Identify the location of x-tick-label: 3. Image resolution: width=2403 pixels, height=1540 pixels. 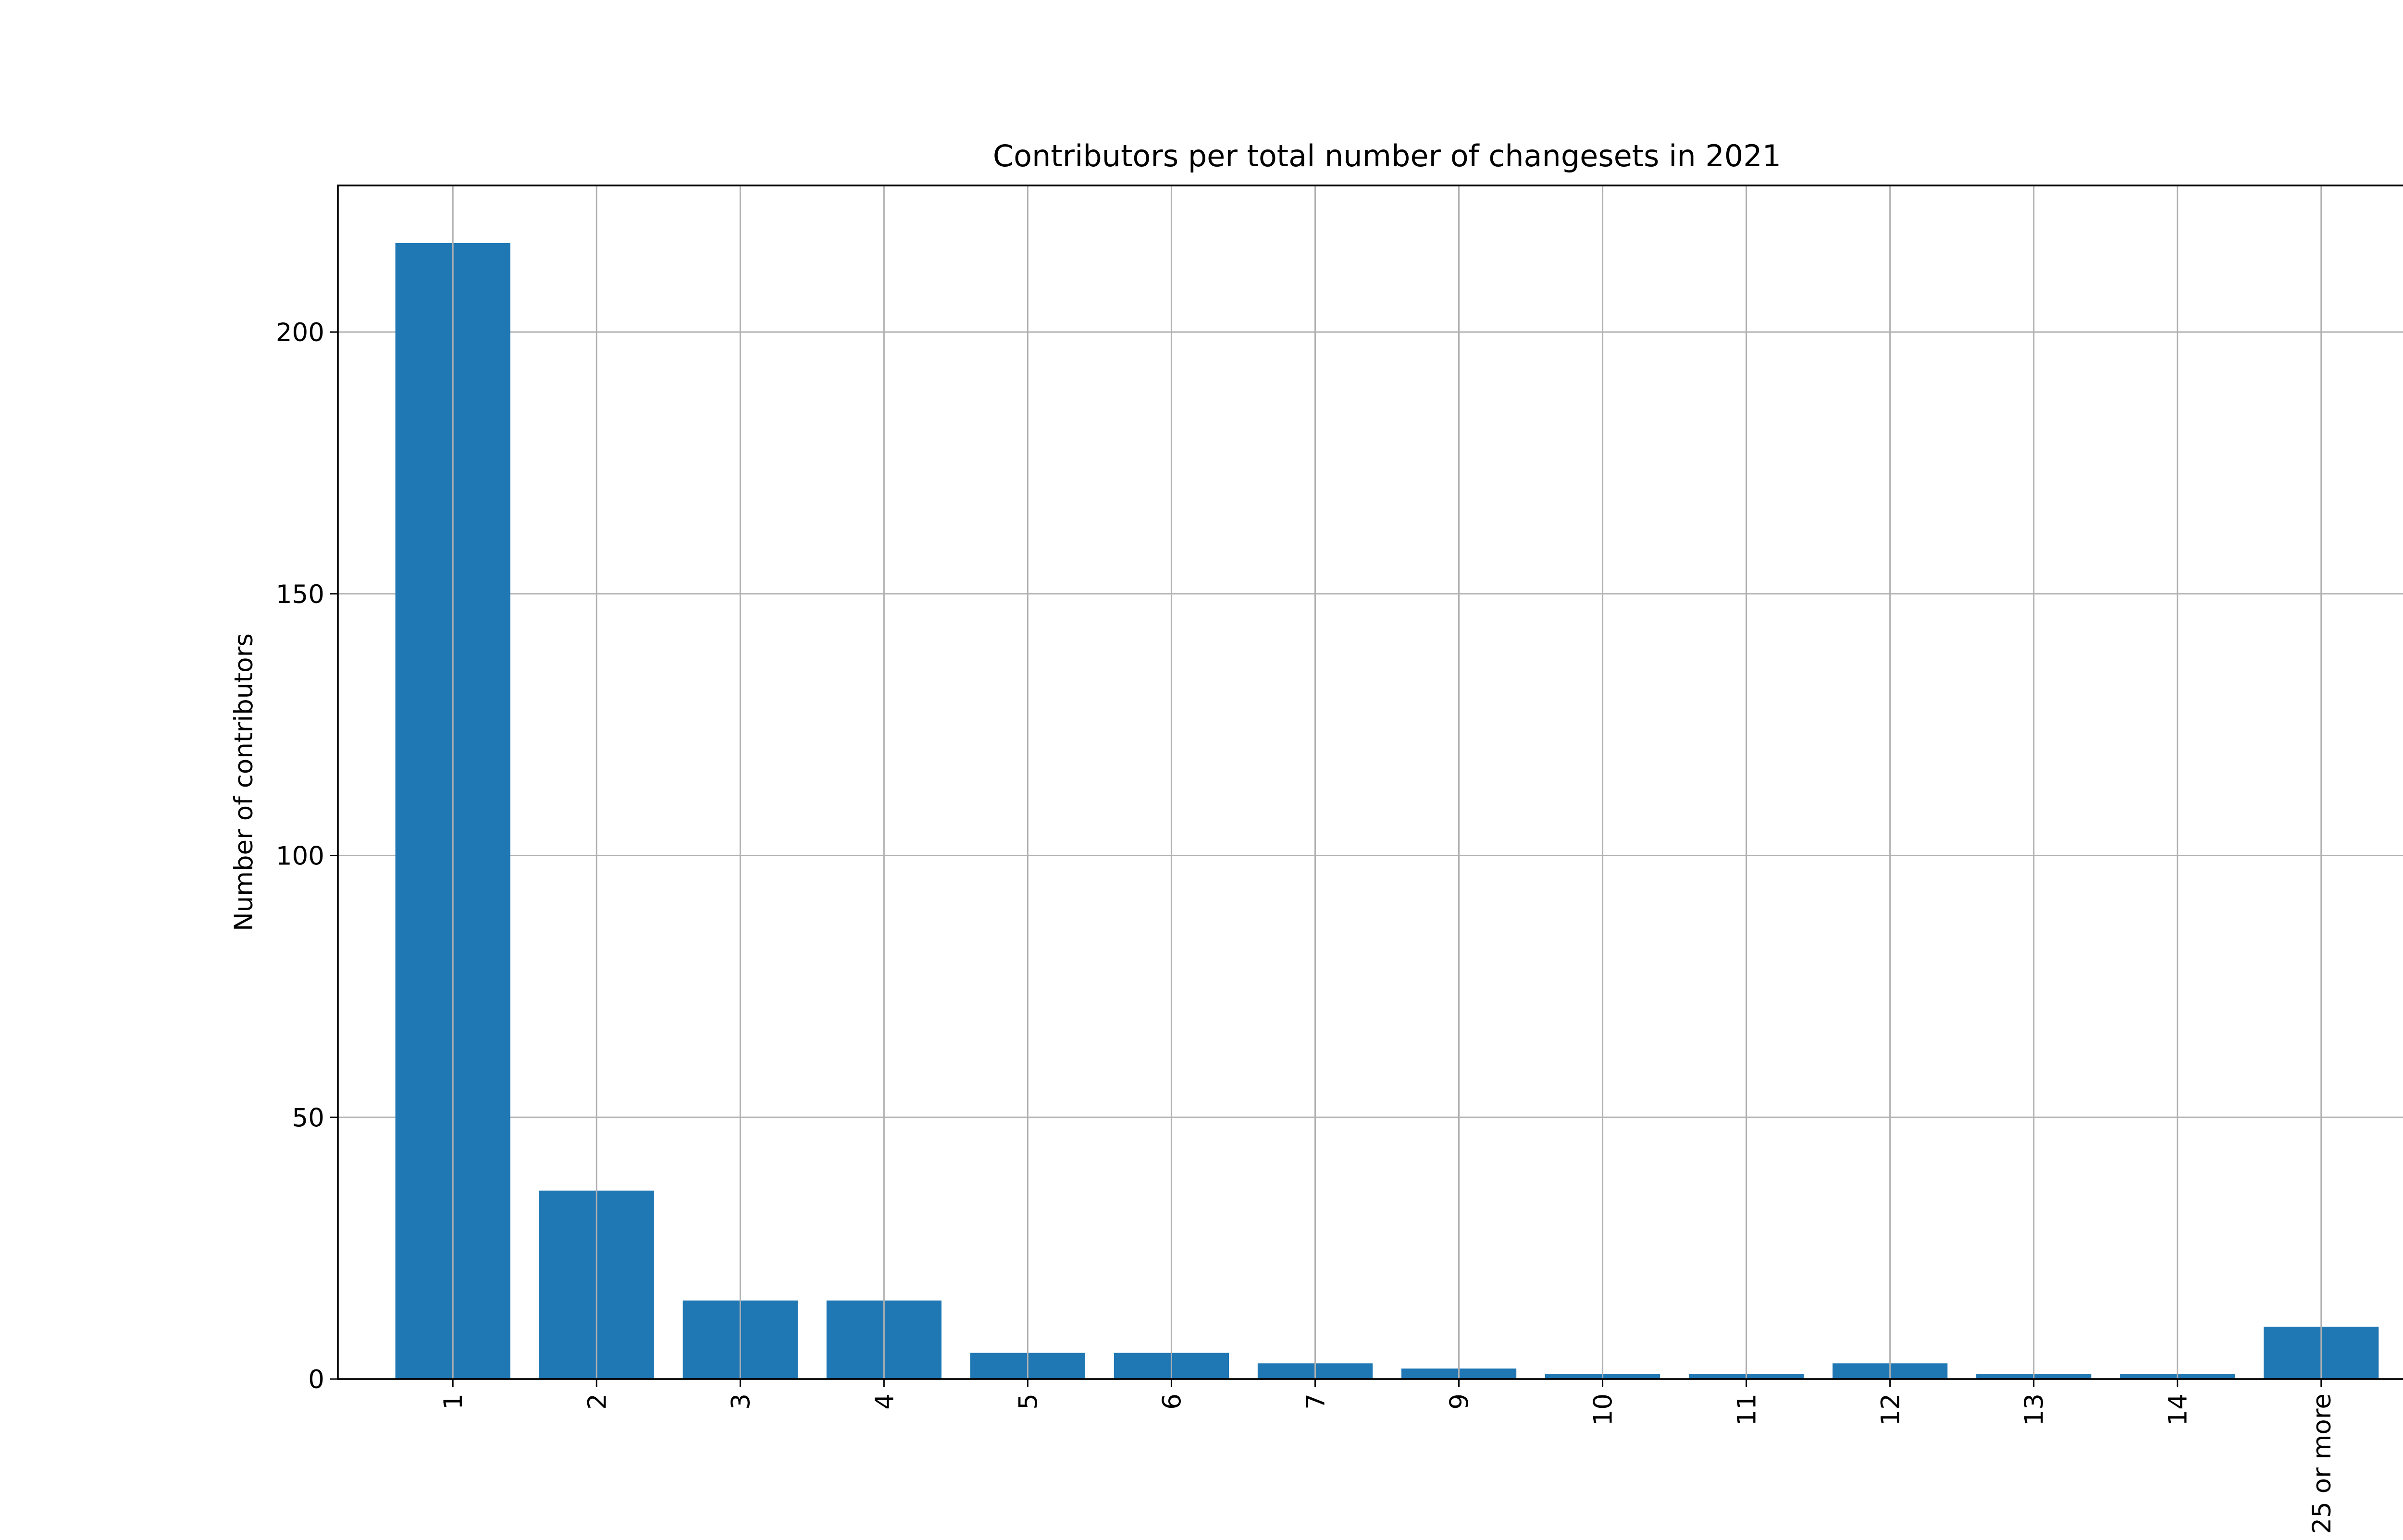
(741, 1401).